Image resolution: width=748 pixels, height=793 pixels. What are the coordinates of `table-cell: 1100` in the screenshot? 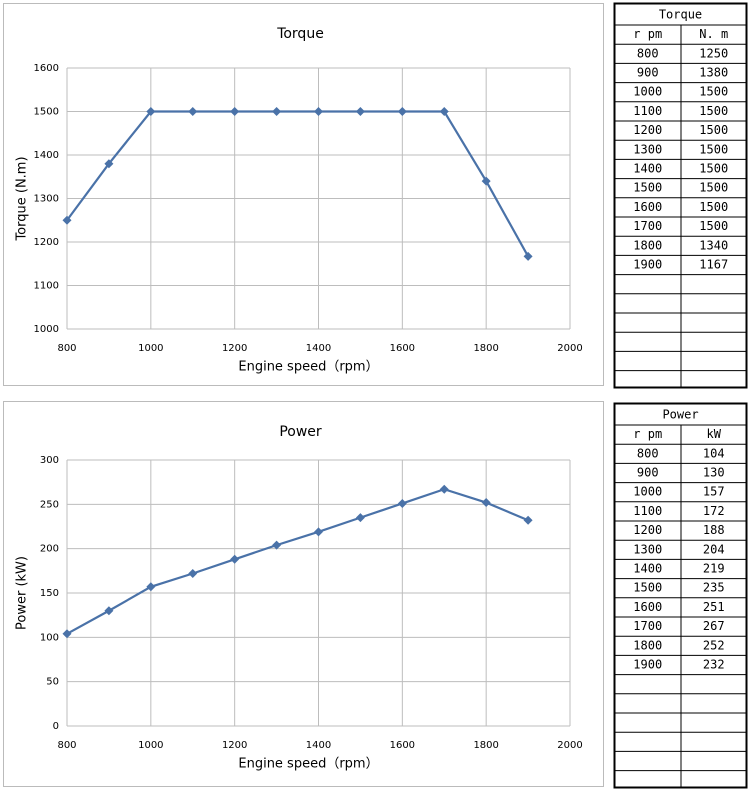 It's located at (647, 111).